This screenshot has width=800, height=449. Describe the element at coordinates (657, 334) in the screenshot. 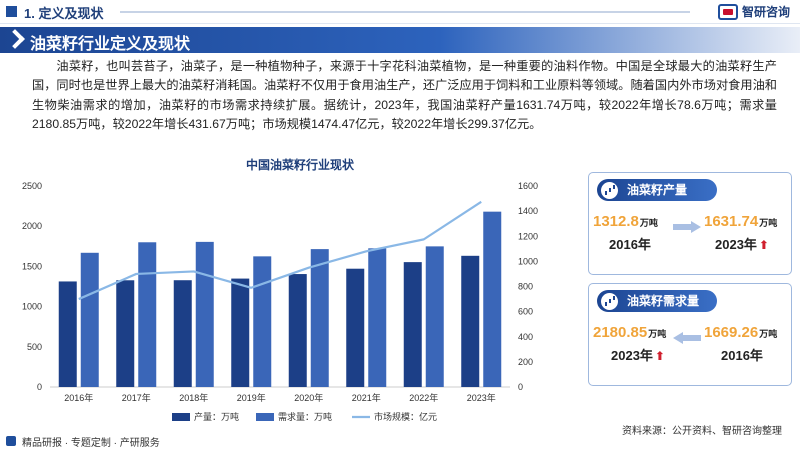

I see `demand-2023-unit: 万吨` at that location.